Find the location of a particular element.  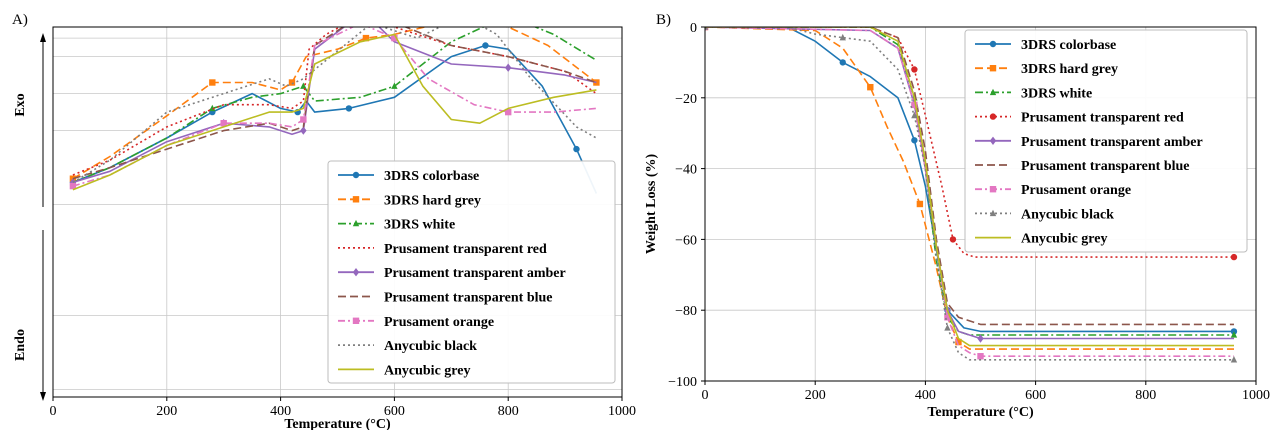

y-tick-label: −60 is located at coordinates (686, 240).